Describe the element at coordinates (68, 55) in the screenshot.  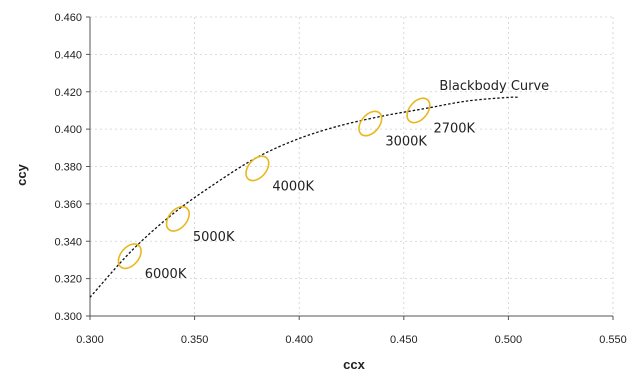
I see `y-tick-label: 0.440` at that location.